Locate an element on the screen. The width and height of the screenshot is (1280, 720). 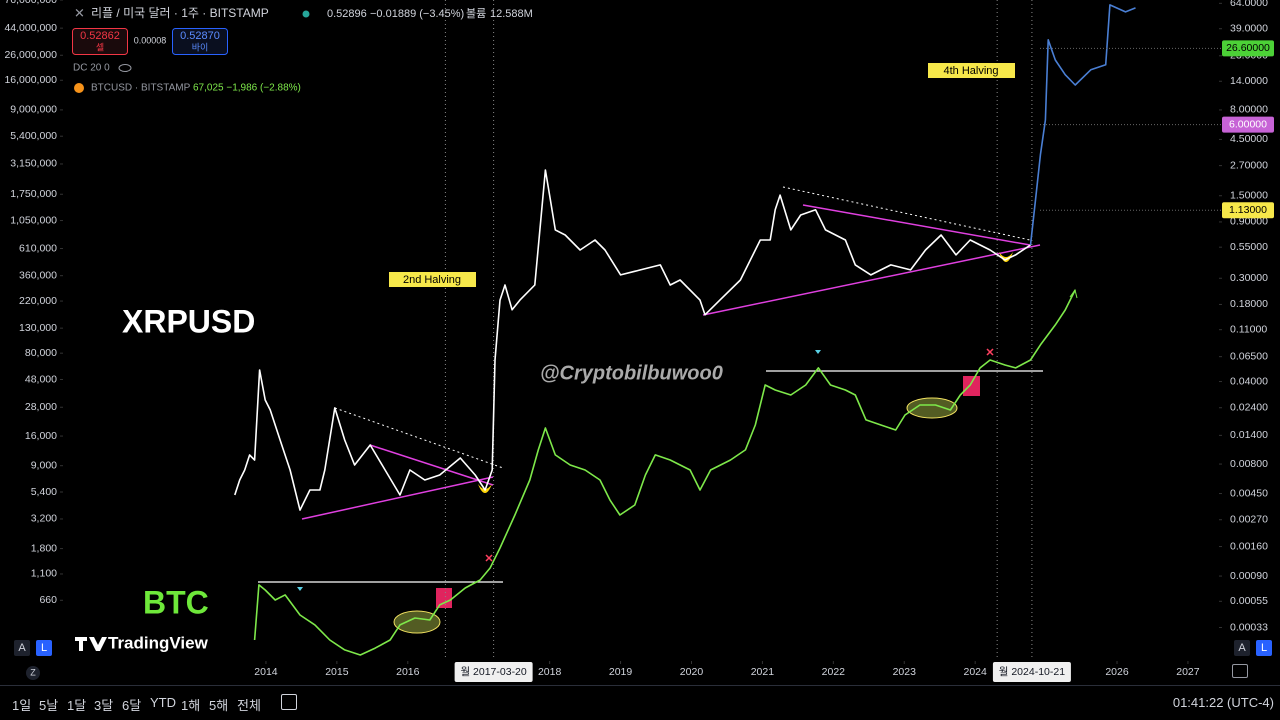
y-tick-label: 76,000,000 is located at coordinates (30, 3).